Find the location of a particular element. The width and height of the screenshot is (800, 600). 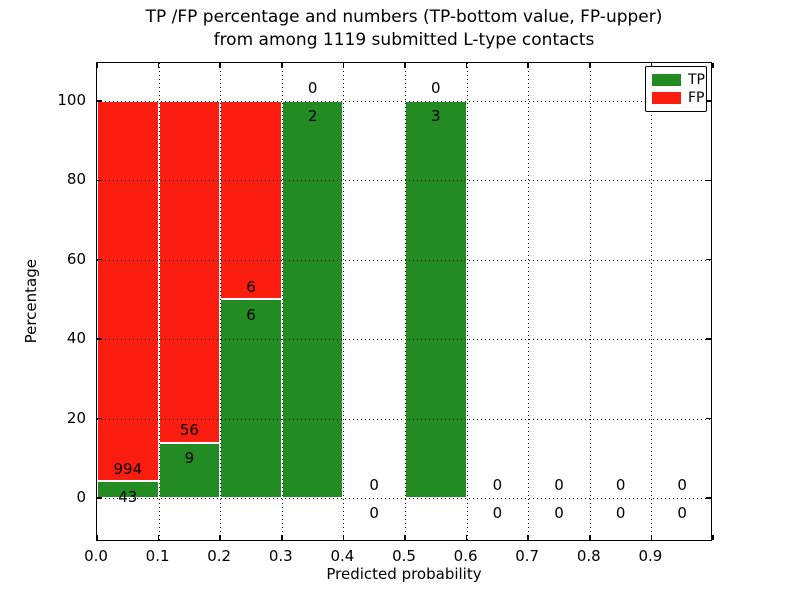

x-tick-label: 0.9 is located at coordinates (650, 556).